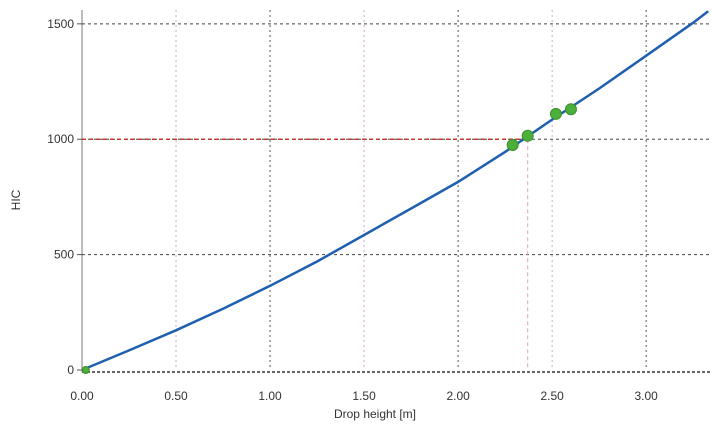  What do you see at coordinates (16, 199) in the screenshot?
I see `y-axis-label: HIC` at bounding box center [16, 199].